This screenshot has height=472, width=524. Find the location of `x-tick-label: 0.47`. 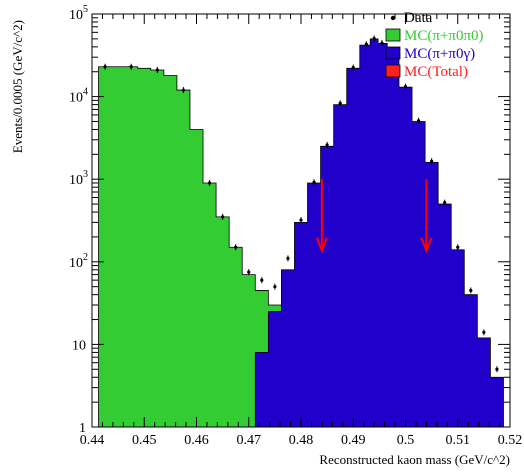

x-tick-label: 0.47 is located at coordinates (249, 440).